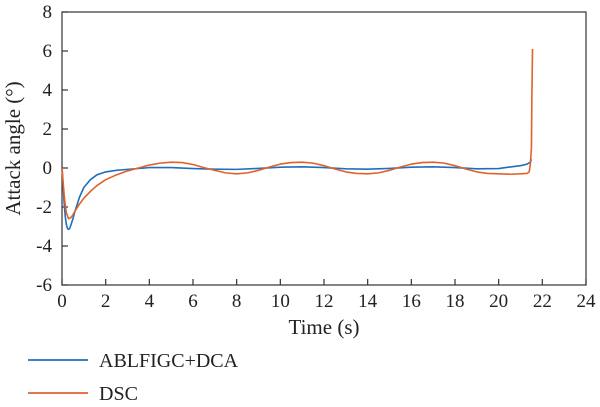 This screenshot has height=407, width=600. What do you see at coordinates (280, 301) in the screenshot?
I see `x-tick-label: 10` at bounding box center [280, 301].